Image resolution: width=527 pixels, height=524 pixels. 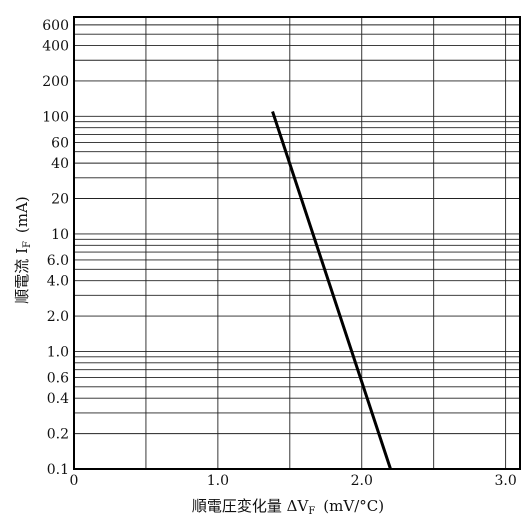 I want to click on y-tick-label: 0.4, so click(x=58, y=399).